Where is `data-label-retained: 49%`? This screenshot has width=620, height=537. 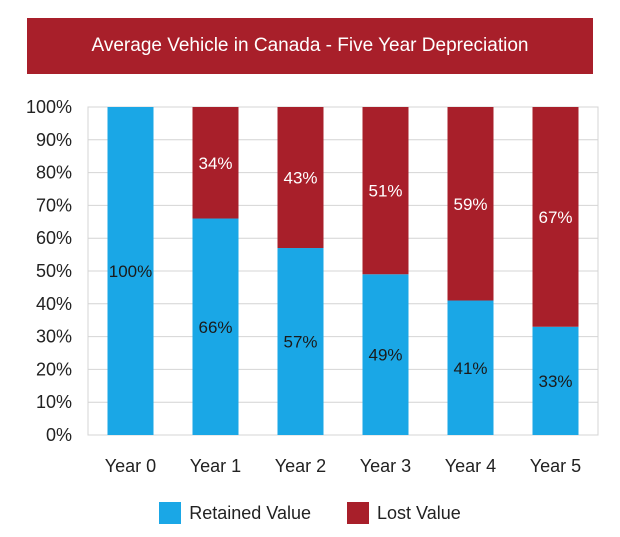
data-label-retained: 49% is located at coordinates (385, 355).